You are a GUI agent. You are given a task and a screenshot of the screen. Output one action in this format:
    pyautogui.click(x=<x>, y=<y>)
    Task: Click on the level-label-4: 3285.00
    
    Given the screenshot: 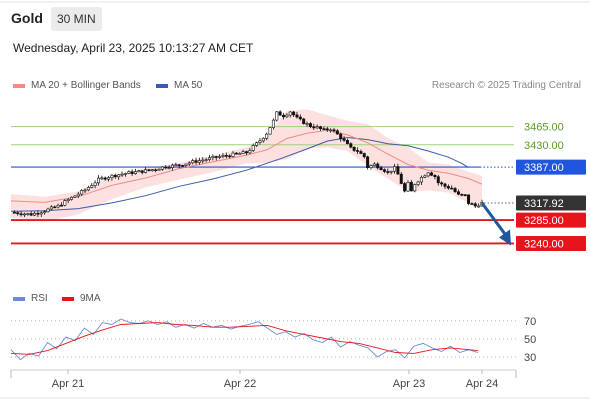 What is the action you would take?
    pyautogui.click(x=551, y=220)
    